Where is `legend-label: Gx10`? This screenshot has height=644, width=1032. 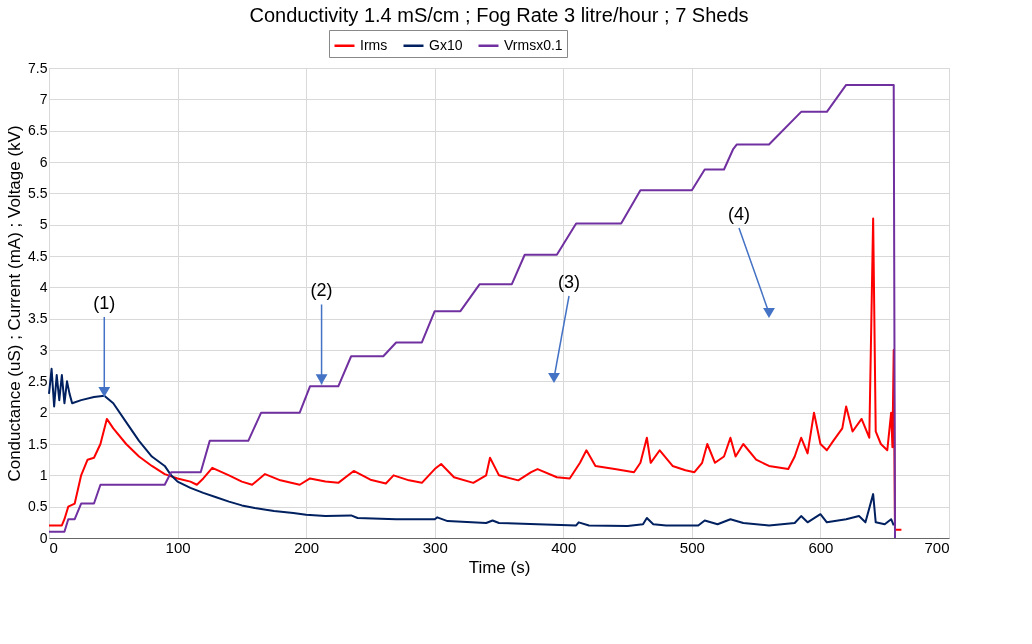
legend-label: Gx10 is located at coordinates (446, 44).